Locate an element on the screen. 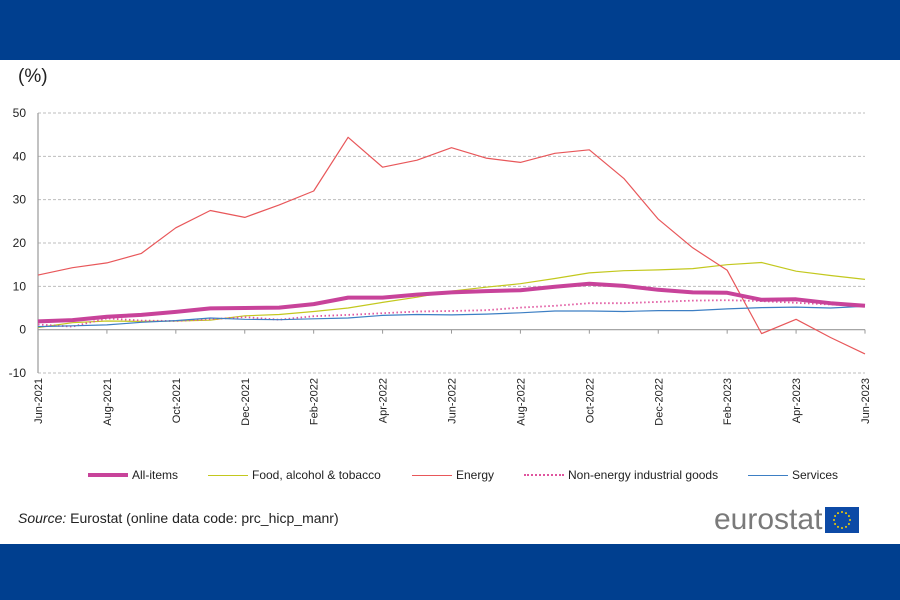 Image resolution: width=900 pixels, height=600 pixels. y-tick-label: 30 is located at coordinates (20, 200).